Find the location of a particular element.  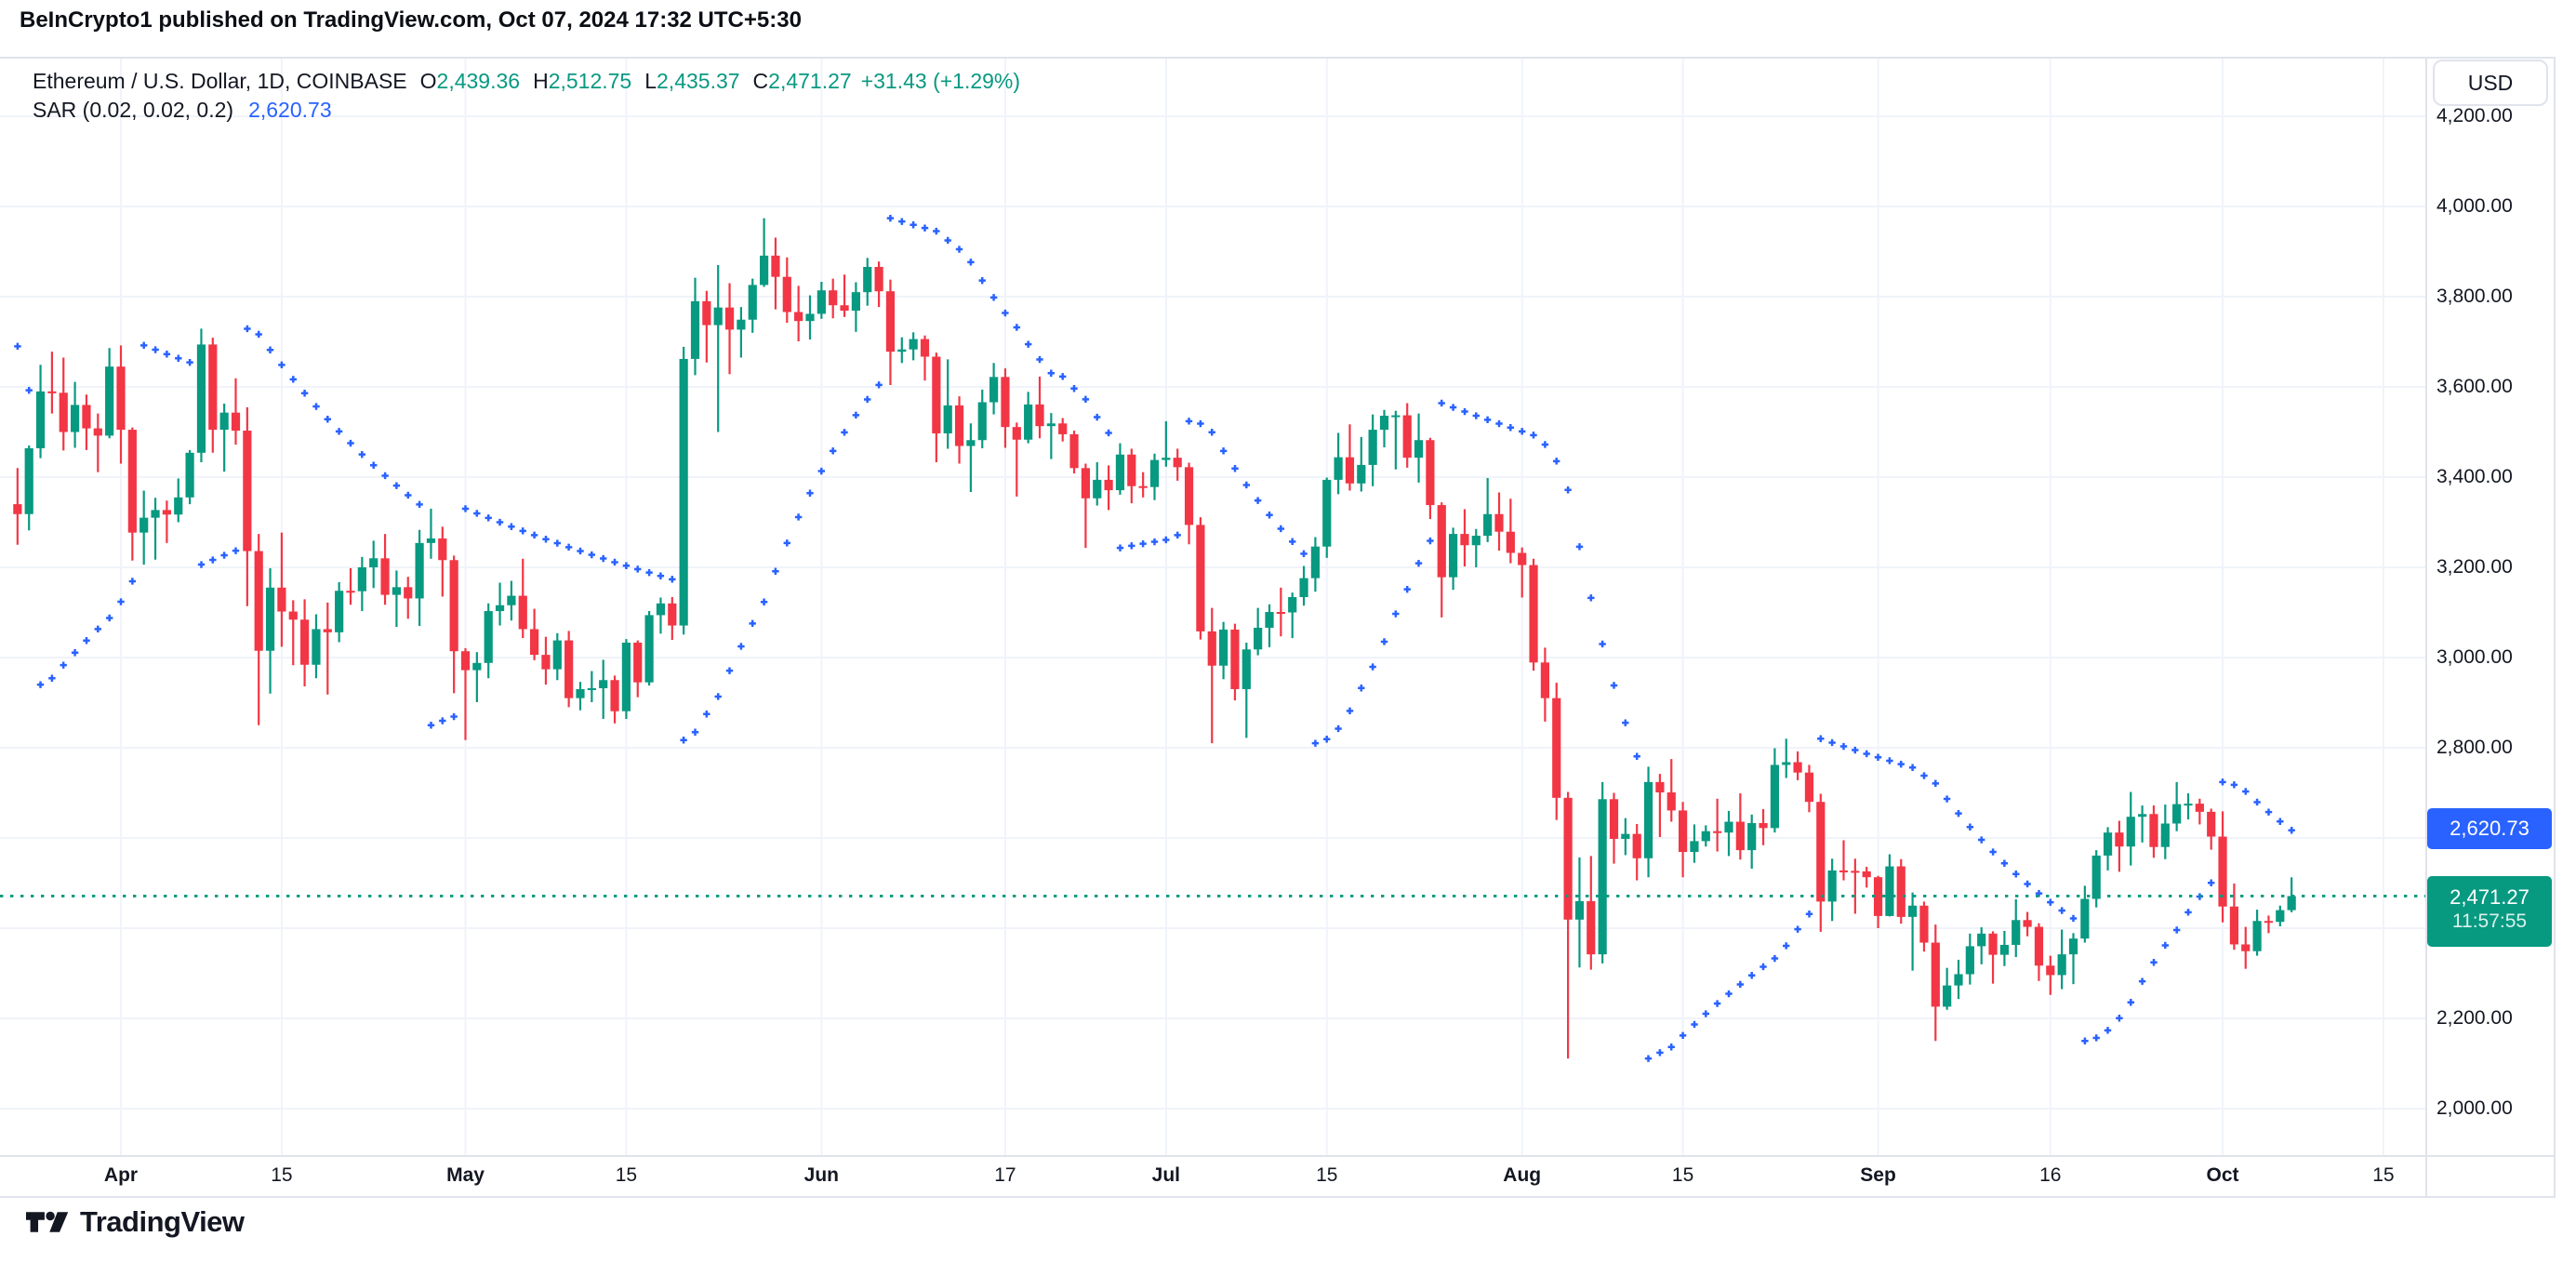

footer: TradingView is located at coordinates (135, 1222).